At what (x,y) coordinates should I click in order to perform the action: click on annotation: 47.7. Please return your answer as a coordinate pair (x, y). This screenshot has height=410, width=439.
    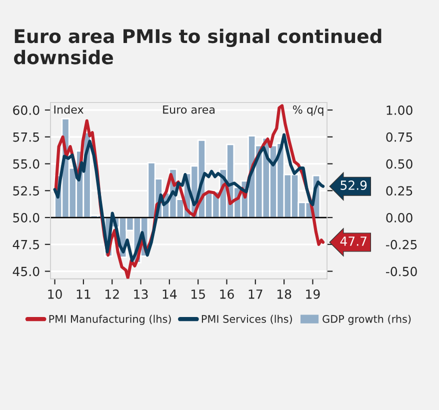
    Looking at the image, I should click on (353, 241).